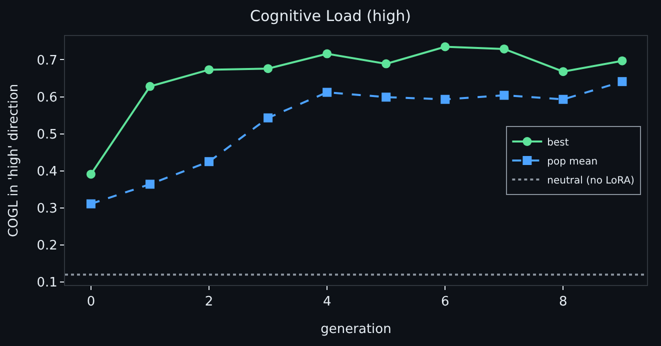 This screenshot has width=661, height=346. I want to click on y-axis-title: COGL in 'high' direction, so click(14, 161).